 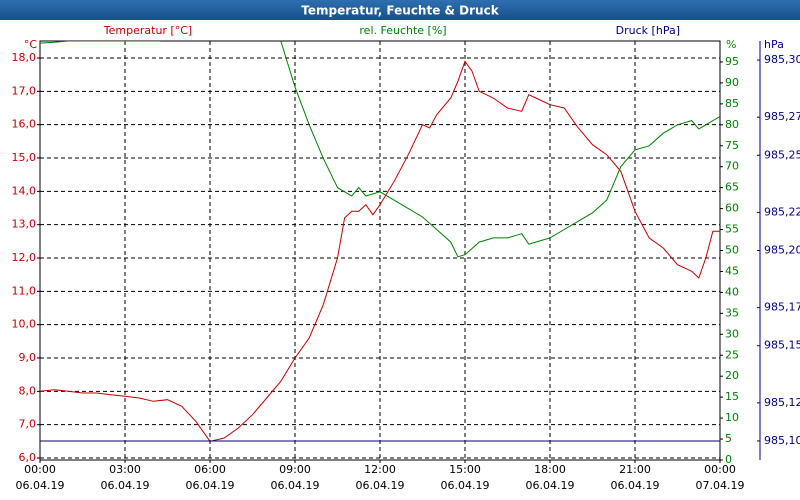 I want to click on x-tick-label: 09:00 06.04.19, so click(x=295, y=477).